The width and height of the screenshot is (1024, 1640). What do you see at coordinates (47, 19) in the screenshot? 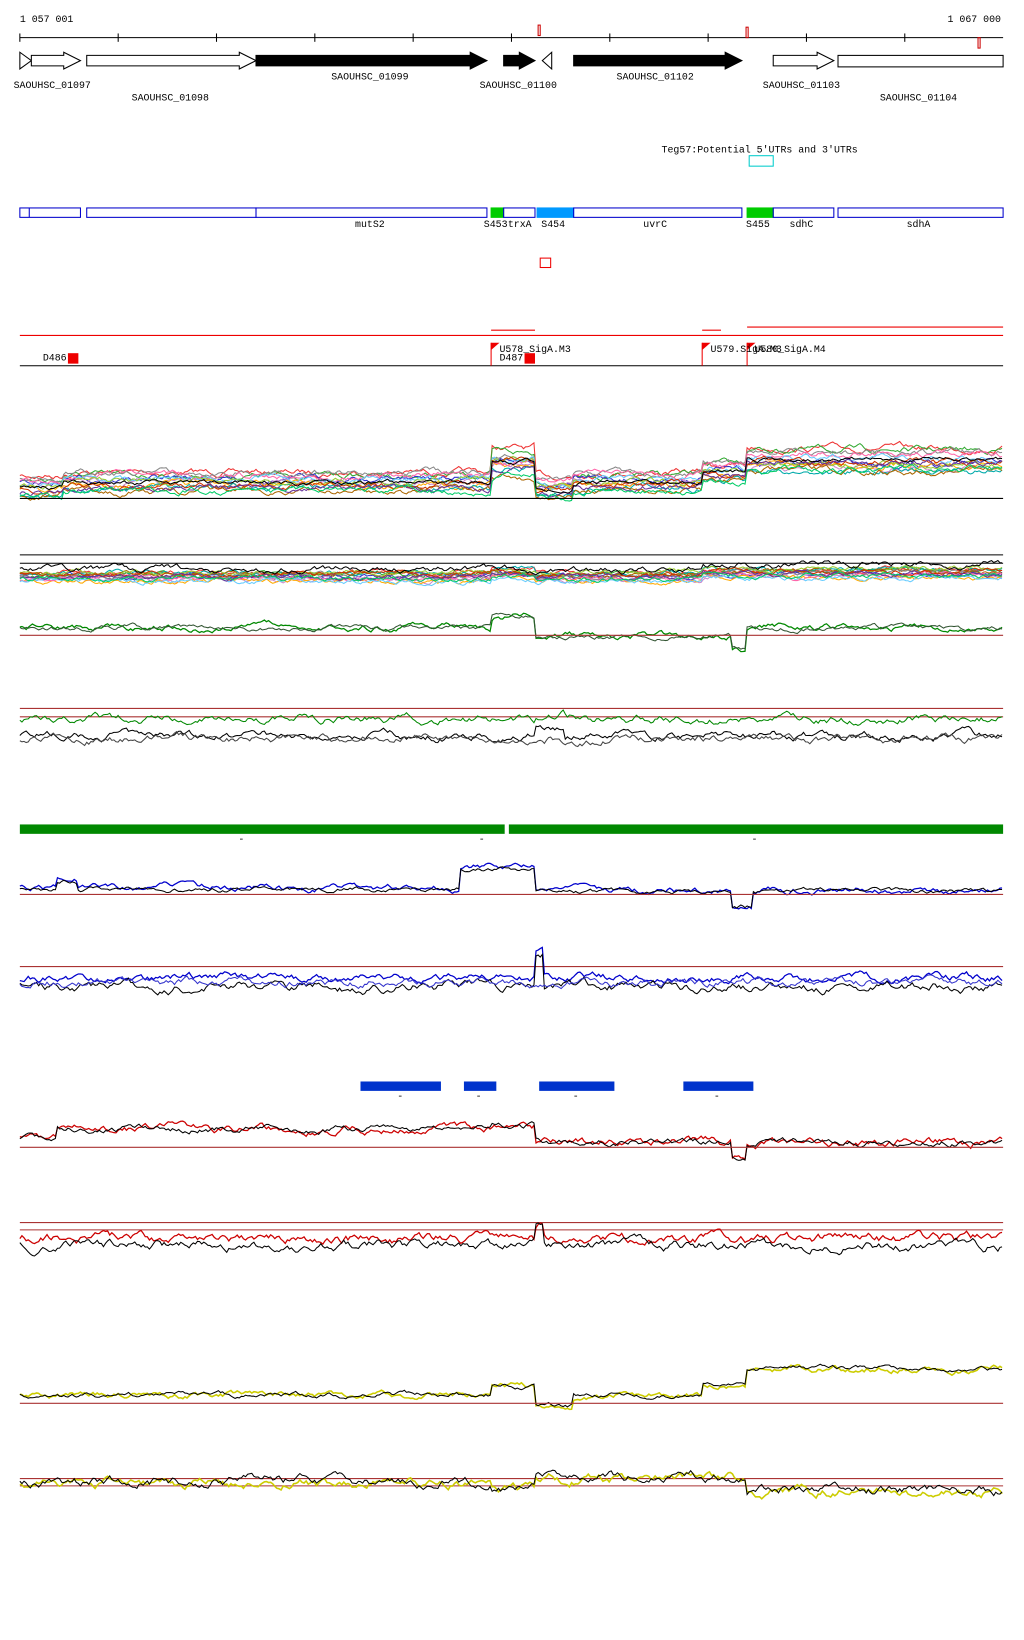
I see `ruler-start: 1 057 001` at bounding box center [47, 19].